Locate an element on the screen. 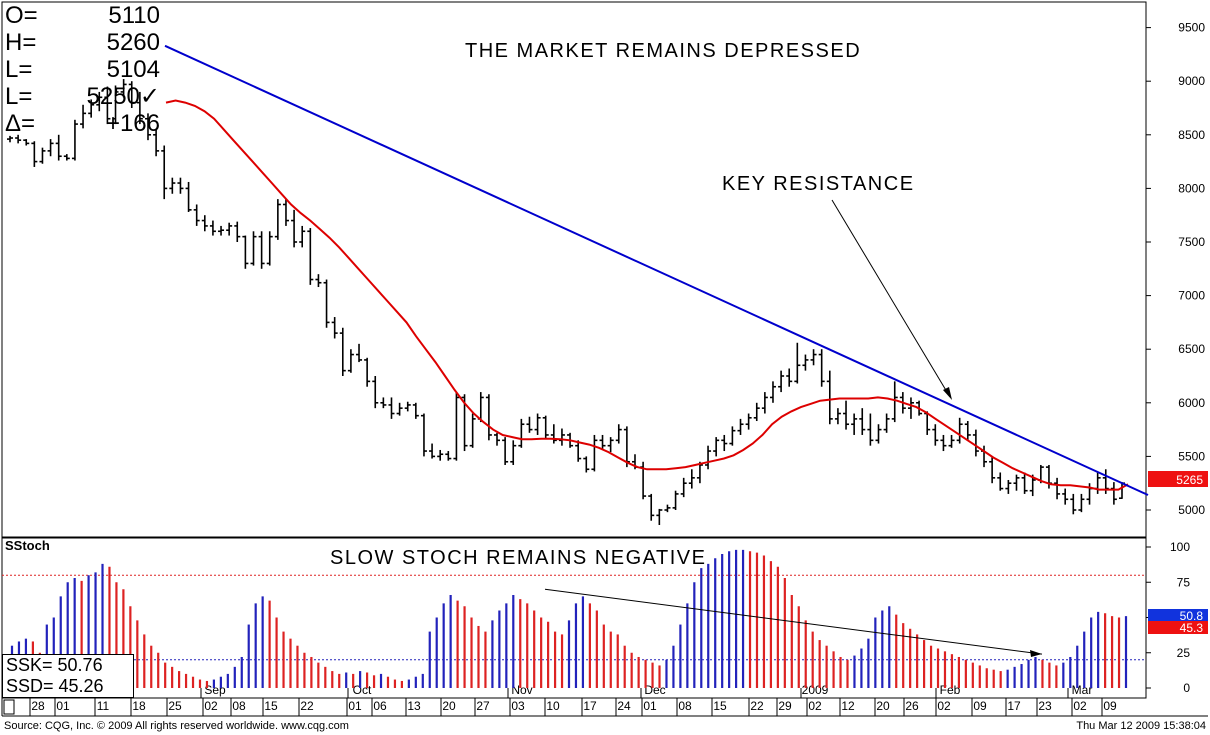 The height and width of the screenshot is (735, 1210). timestamp: Thu Mar 12 2009 15:38:04 is located at coordinates (1141, 726).